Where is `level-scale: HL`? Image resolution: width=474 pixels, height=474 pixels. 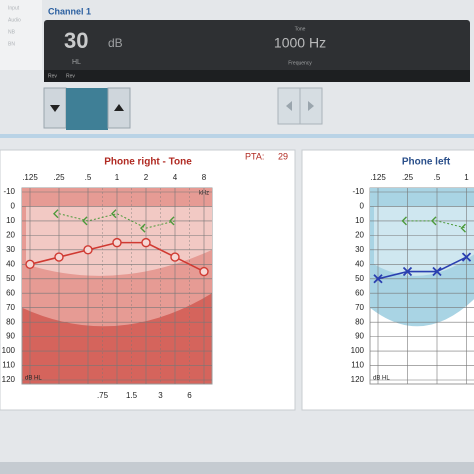
level-scale: HL is located at coordinates (76, 62).